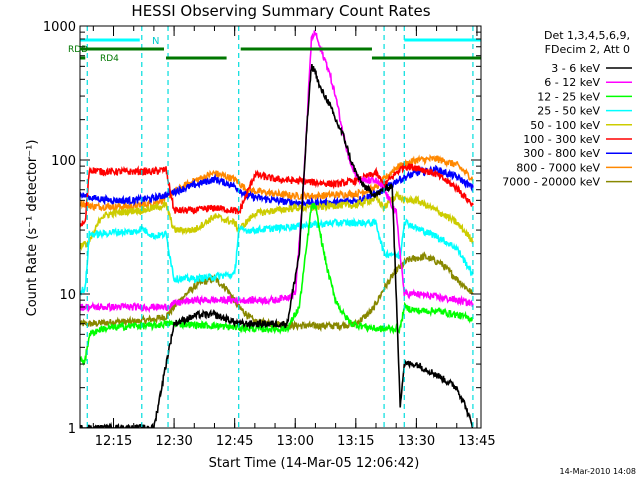 The width and height of the screenshot is (640, 480). Describe the element at coordinates (109, 59) in the screenshot. I see `rd4-label: RD4` at that location.